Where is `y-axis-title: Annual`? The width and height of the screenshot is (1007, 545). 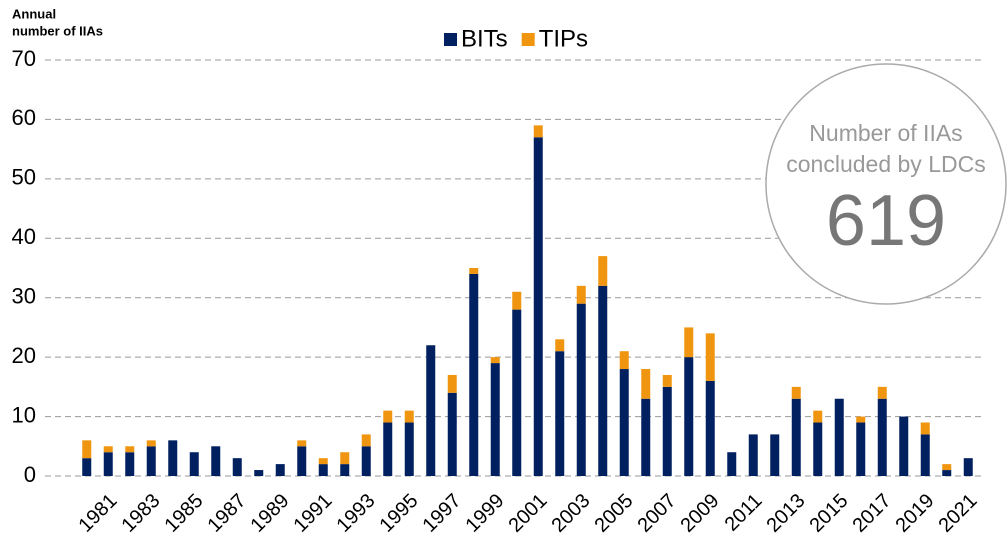 y-axis-title: Annual is located at coordinates (34, 13).